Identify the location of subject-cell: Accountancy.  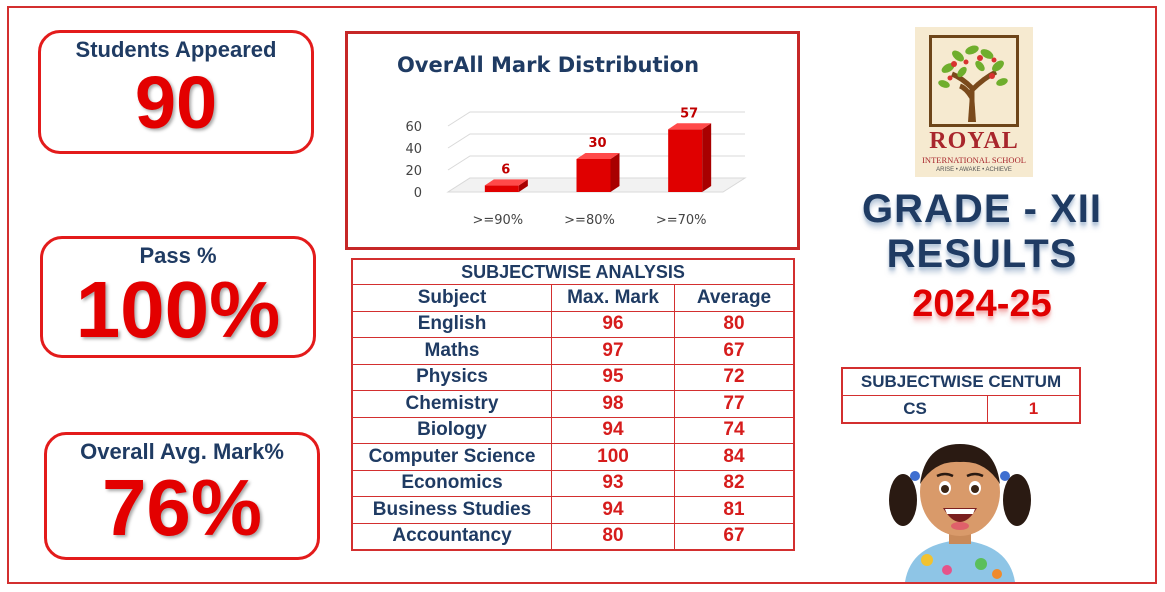
(451, 536).